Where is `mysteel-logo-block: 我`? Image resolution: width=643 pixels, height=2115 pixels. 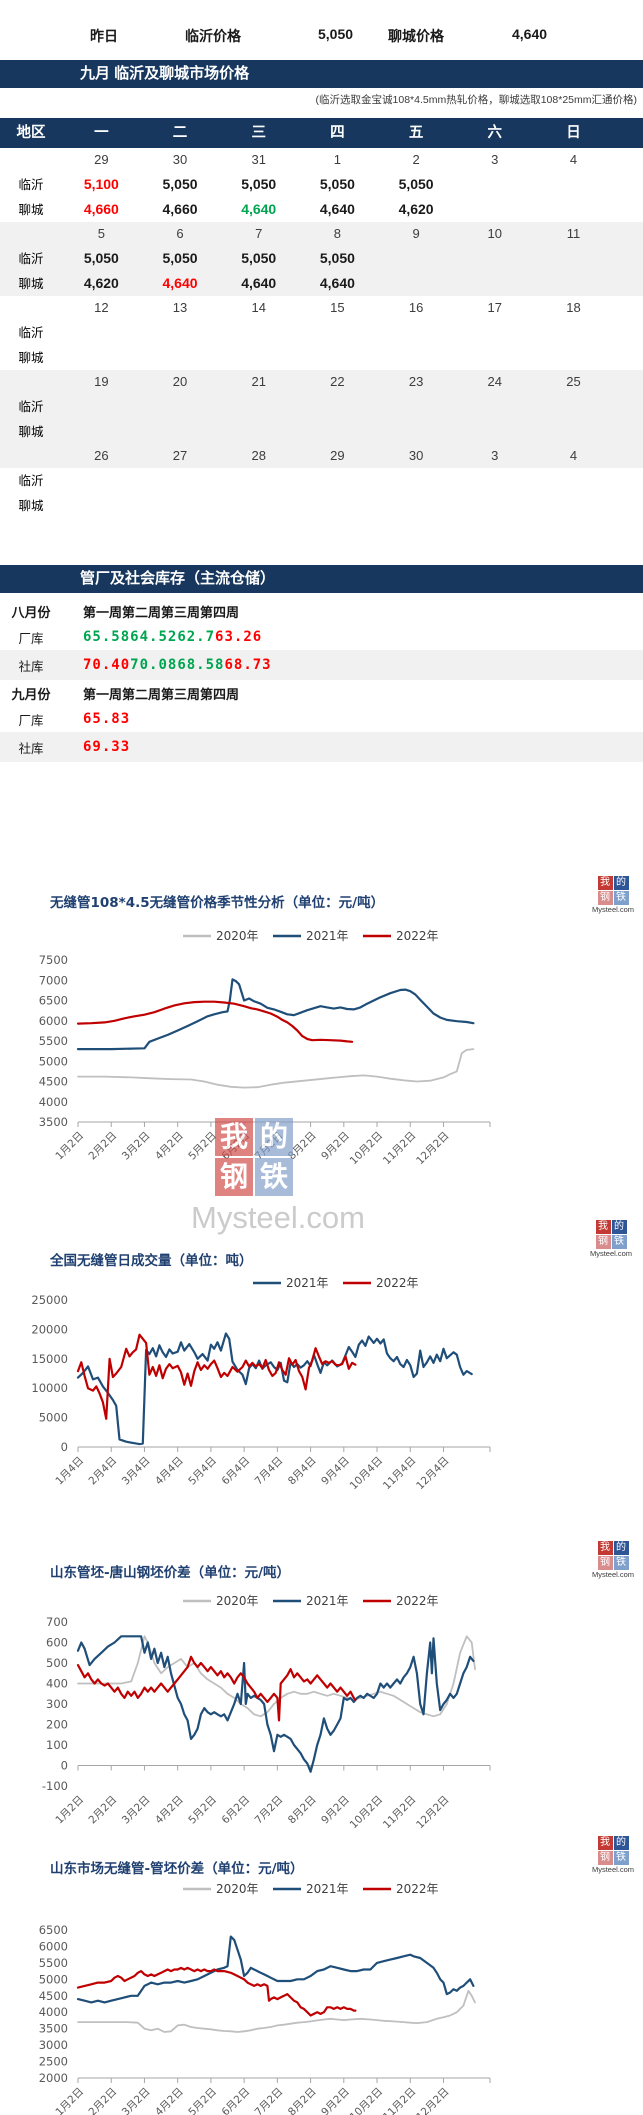
mysteel-logo-block: 我 is located at coordinates (605, 1548).